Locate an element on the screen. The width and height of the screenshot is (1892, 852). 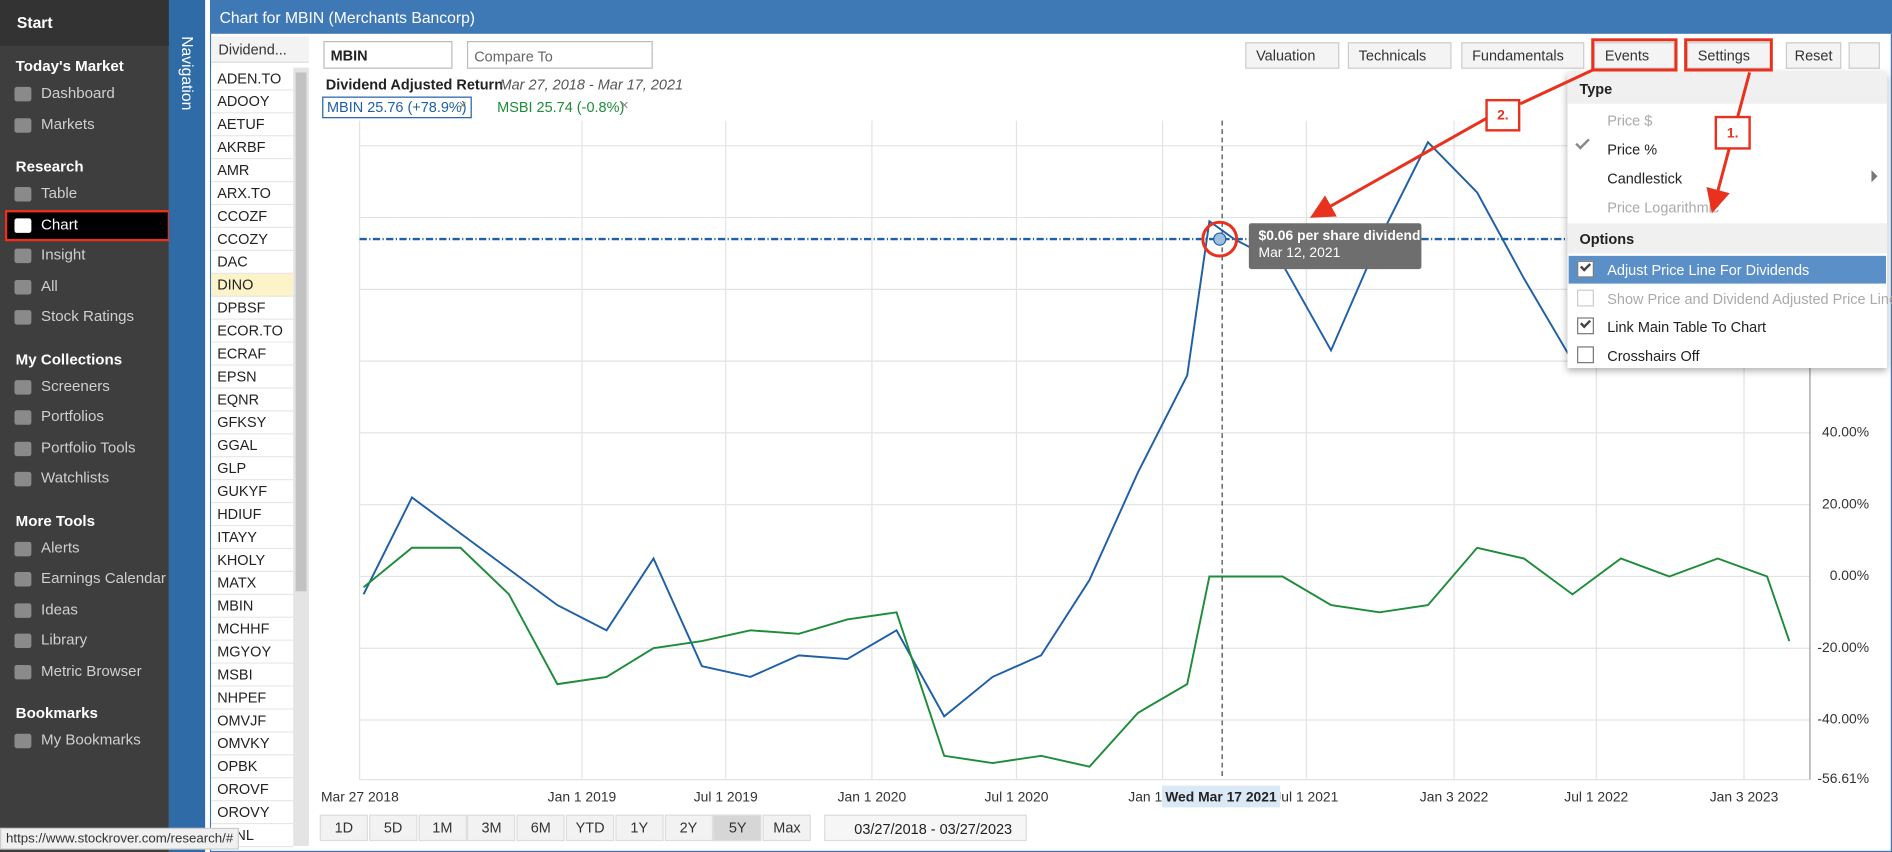
ticker-row: ITAYY is located at coordinates (252, 538).